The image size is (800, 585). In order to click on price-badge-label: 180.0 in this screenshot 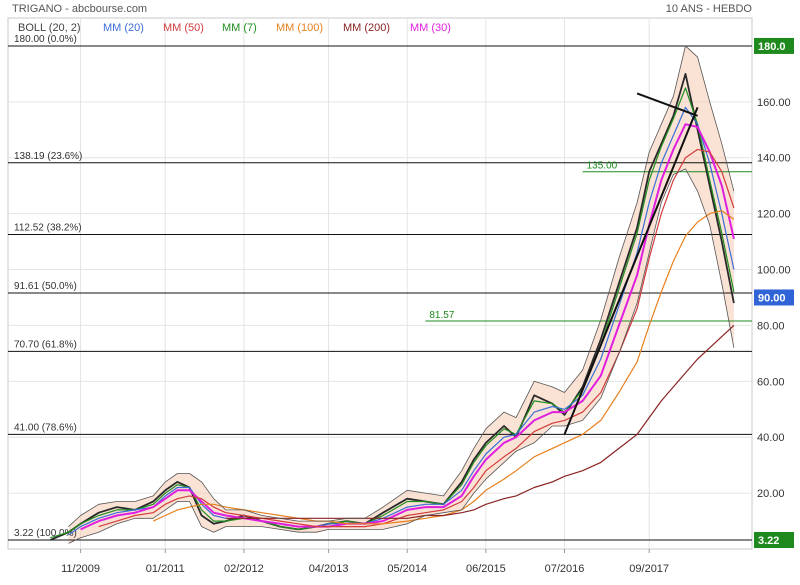, I will do `click(772, 47)`.